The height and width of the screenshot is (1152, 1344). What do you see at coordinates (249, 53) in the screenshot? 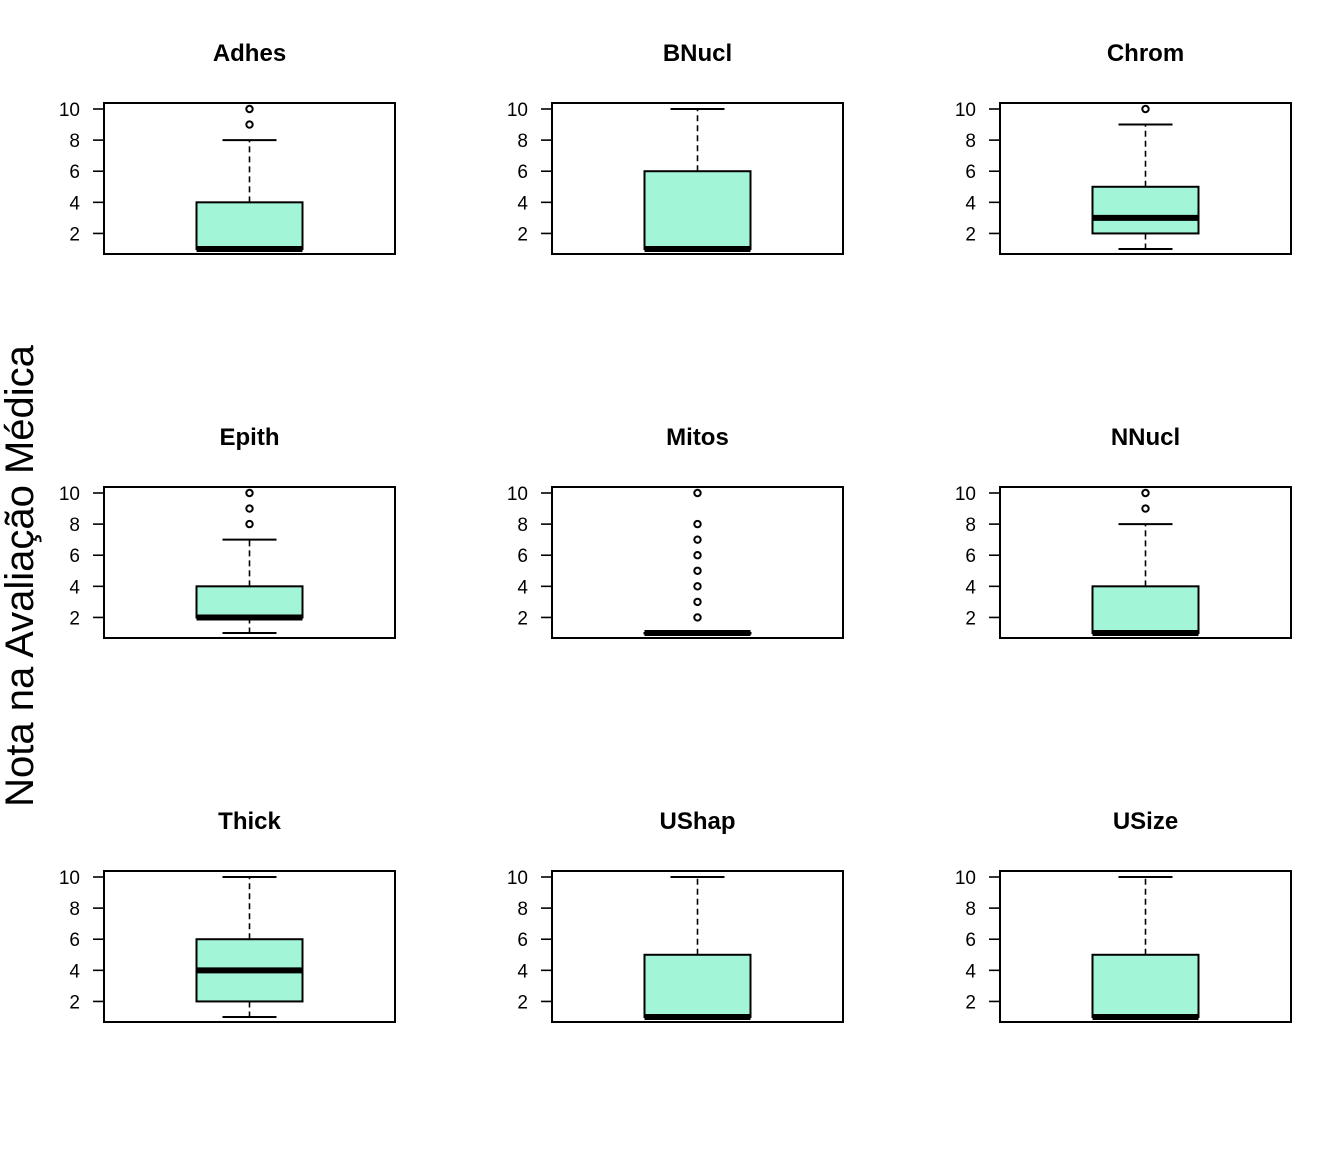
I see `panel-title: Adhes` at bounding box center [249, 53].